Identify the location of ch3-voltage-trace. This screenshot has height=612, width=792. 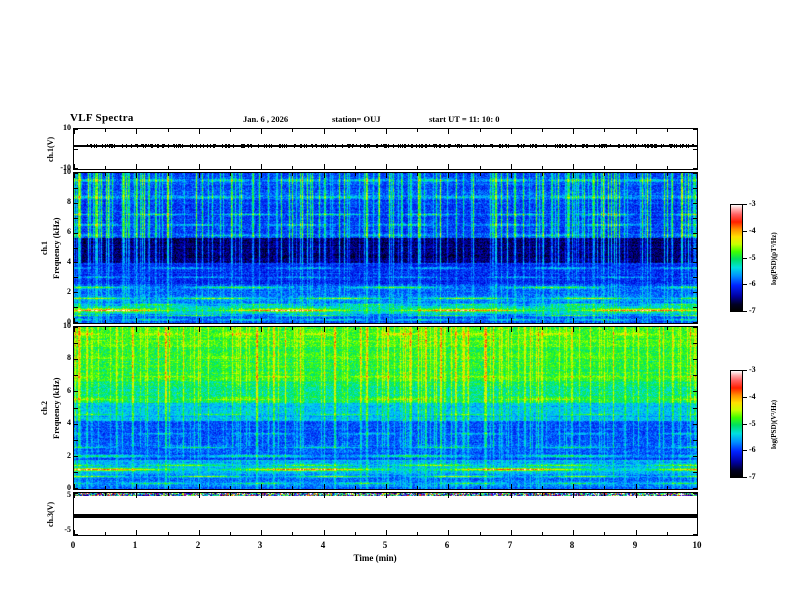
(385, 514).